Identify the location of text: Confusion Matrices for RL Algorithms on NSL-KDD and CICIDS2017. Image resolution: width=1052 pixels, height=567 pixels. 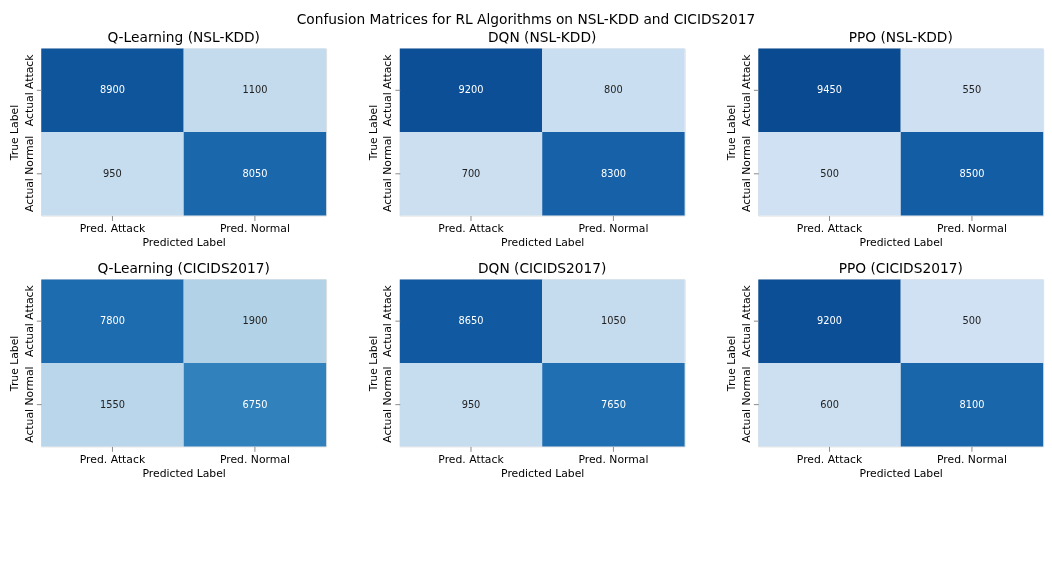
(526, 18).